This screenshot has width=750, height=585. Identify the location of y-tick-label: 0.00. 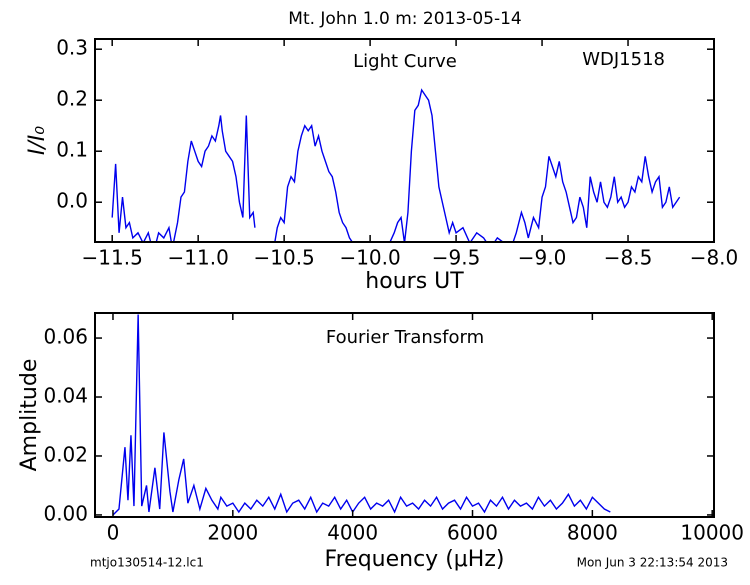
(65, 513).